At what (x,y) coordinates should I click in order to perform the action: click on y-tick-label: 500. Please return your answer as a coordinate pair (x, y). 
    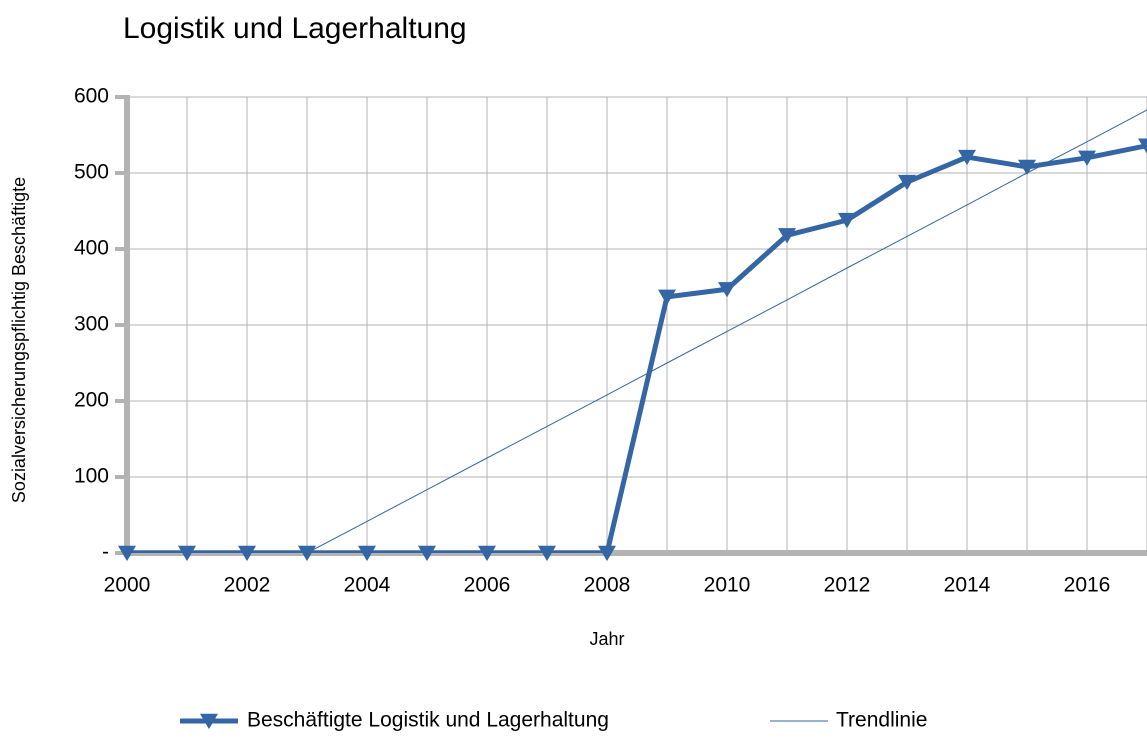
    Looking at the image, I should click on (91, 172).